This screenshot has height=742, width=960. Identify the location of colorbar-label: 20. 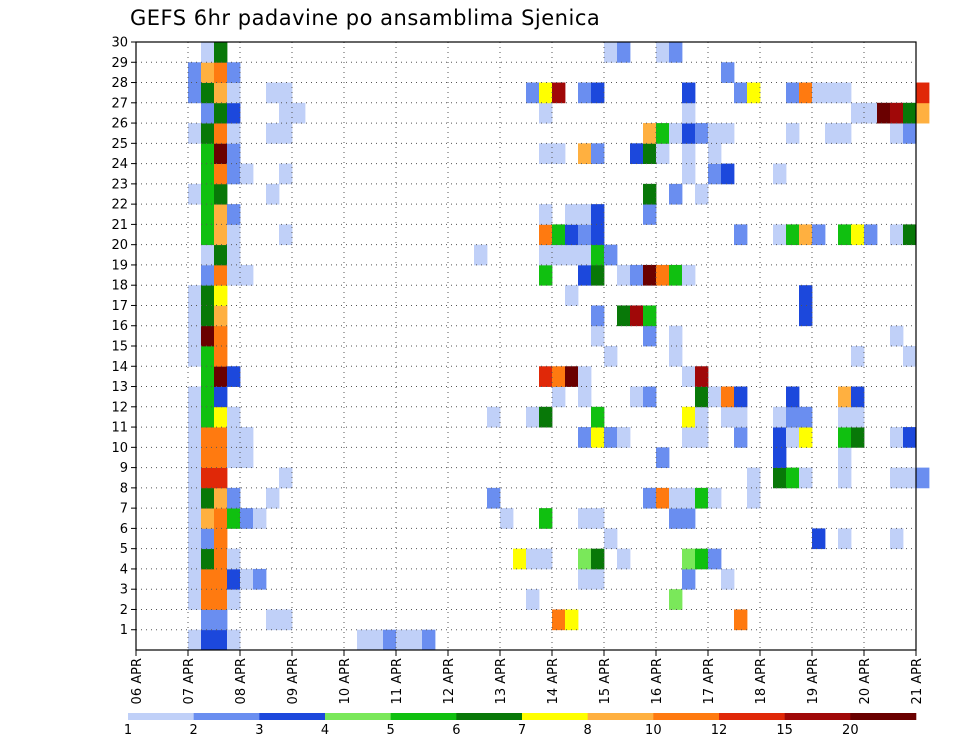
(850, 730).